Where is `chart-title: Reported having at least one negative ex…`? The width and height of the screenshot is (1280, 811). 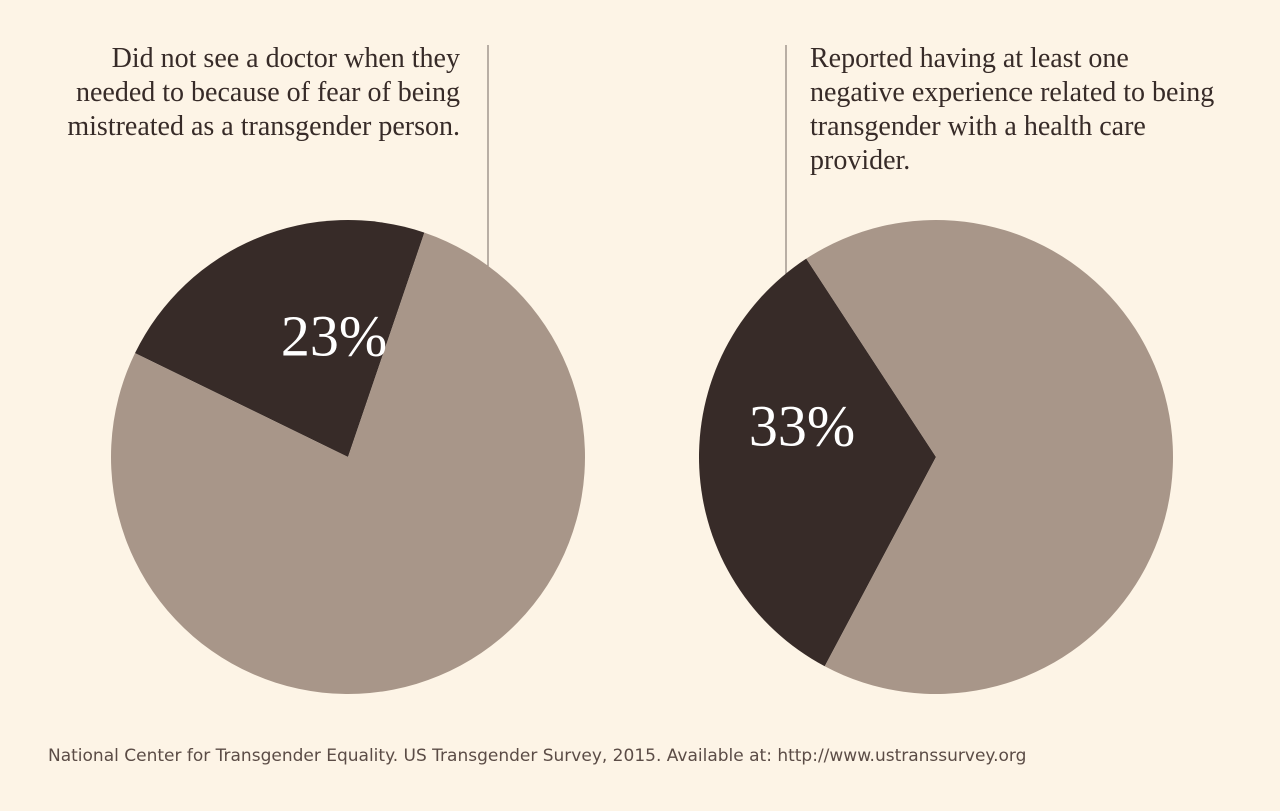
chart-title: Reported having at least one negative ex… is located at coordinates (1012, 109).